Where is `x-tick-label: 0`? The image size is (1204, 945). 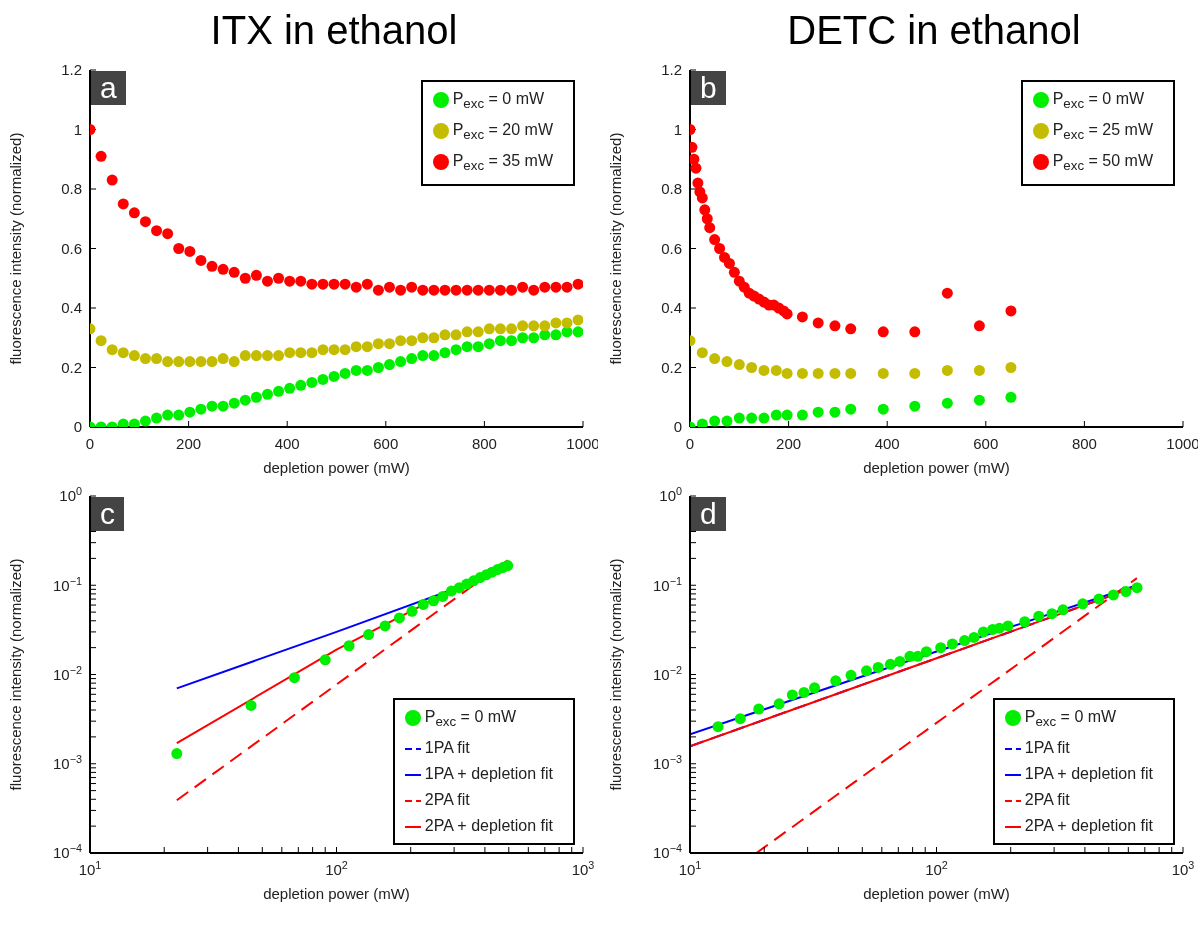 x-tick-label: 0 is located at coordinates (90, 443).